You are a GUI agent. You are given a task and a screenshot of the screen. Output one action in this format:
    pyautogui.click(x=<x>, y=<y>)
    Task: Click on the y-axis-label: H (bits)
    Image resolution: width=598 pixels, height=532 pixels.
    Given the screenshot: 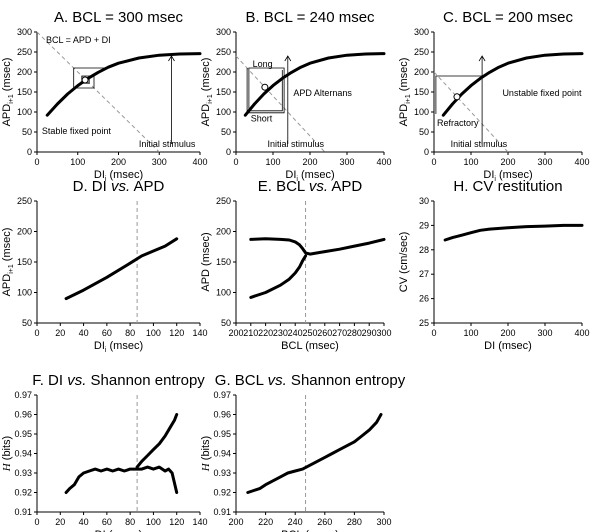 What is the action you would take?
    pyautogui.click(x=206, y=454)
    